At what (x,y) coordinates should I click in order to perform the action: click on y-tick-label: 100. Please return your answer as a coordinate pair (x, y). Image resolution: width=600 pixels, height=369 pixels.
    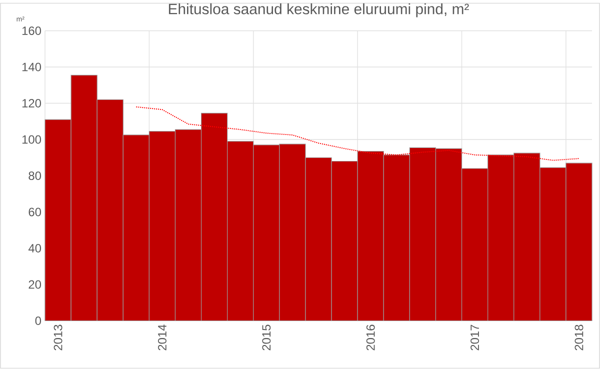
    Looking at the image, I should click on (32, 139).